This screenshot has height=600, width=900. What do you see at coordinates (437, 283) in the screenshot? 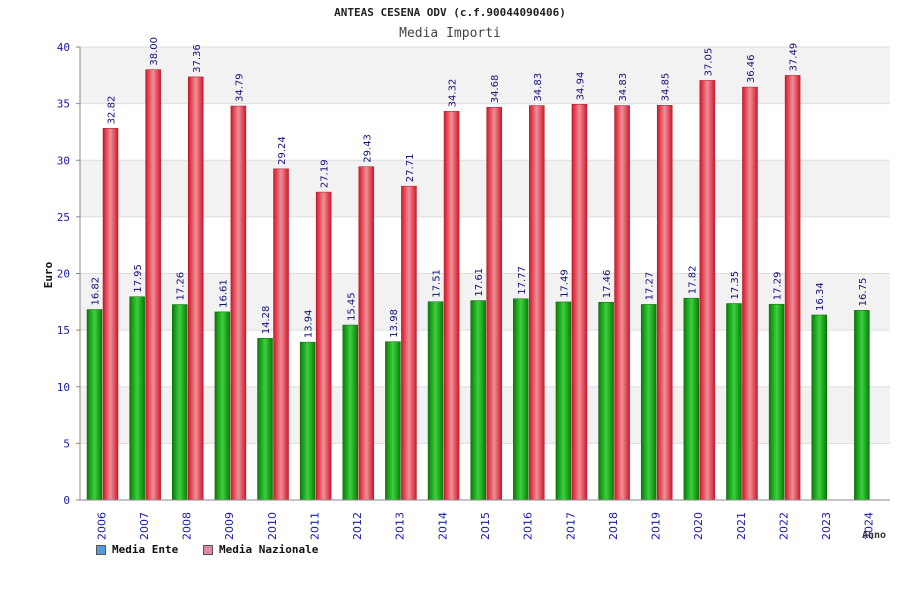
I see `data-label: 17.51` at bounding box center [437, 283].